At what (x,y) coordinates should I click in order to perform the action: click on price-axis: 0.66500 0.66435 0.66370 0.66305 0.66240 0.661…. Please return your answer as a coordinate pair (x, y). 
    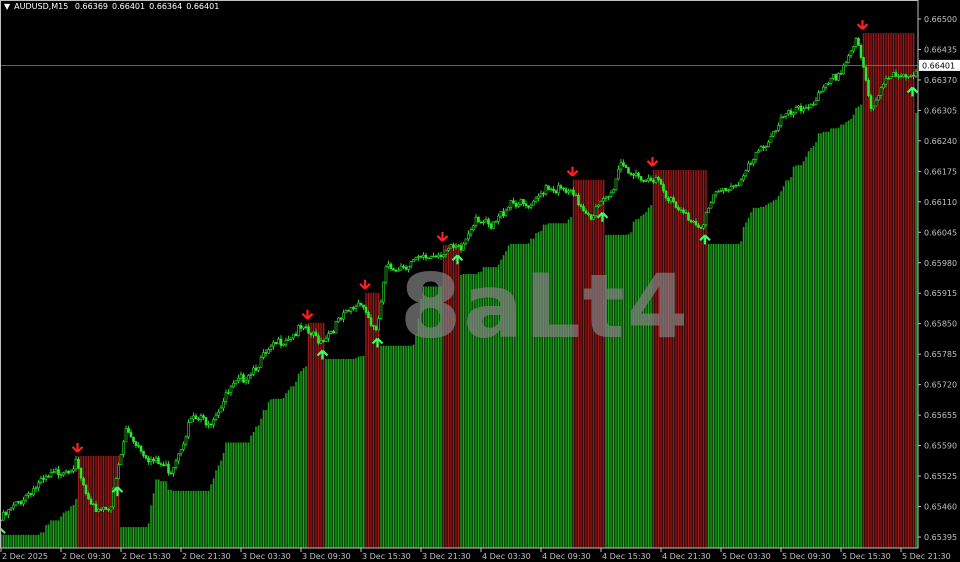
    Looking at the image, I should click on (937, 278).